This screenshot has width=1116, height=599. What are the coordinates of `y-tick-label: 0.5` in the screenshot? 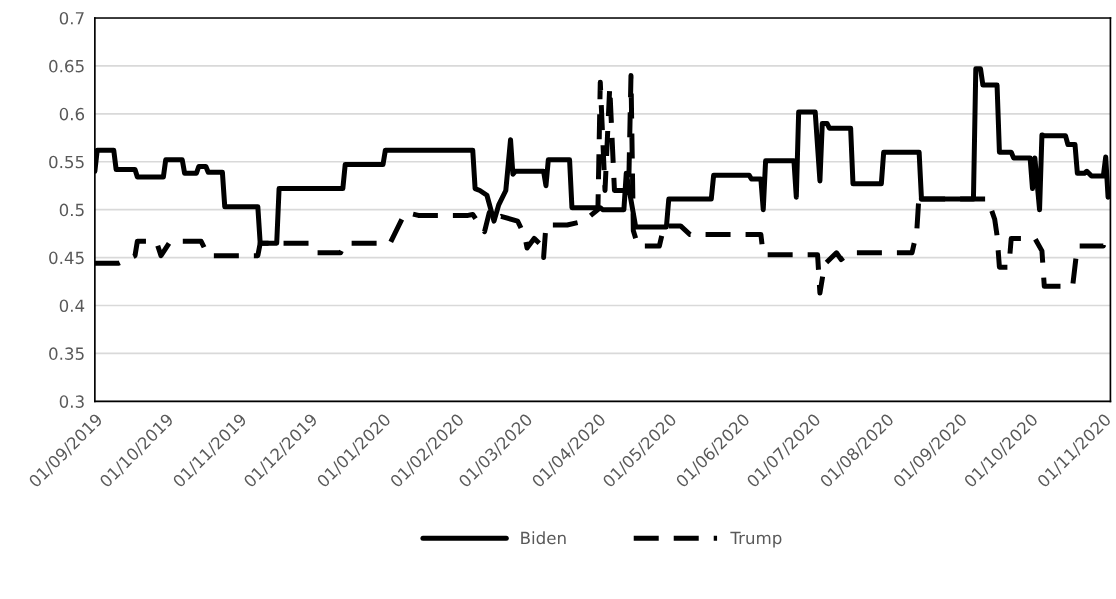 It's located at (71, 210).